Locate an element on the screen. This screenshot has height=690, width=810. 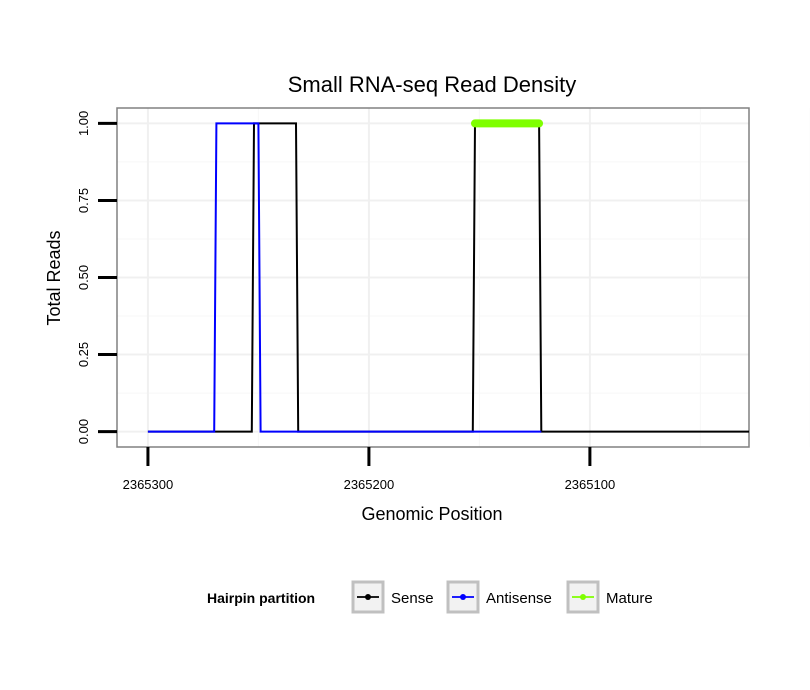
legend-dot-mature is located at coordinates (583, 597).